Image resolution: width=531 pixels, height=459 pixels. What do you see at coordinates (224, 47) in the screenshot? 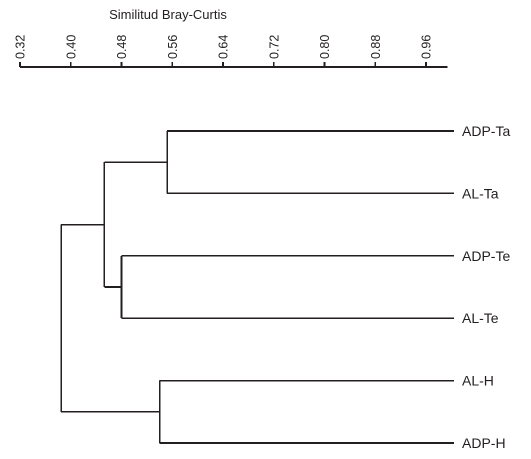
I see `tick-label: 0.64` at bounding box center [224, 47].